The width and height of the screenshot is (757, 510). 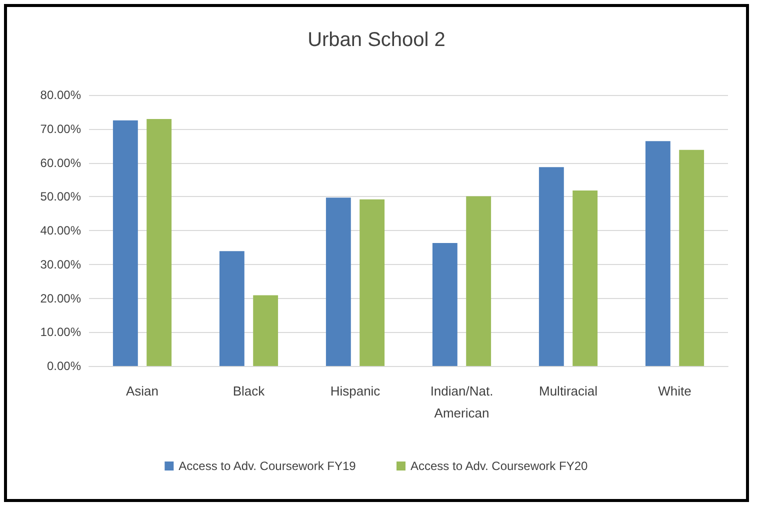 I want to click on legend-label: Access to Adv. Coursework FY20, so click(x=499, y=466).